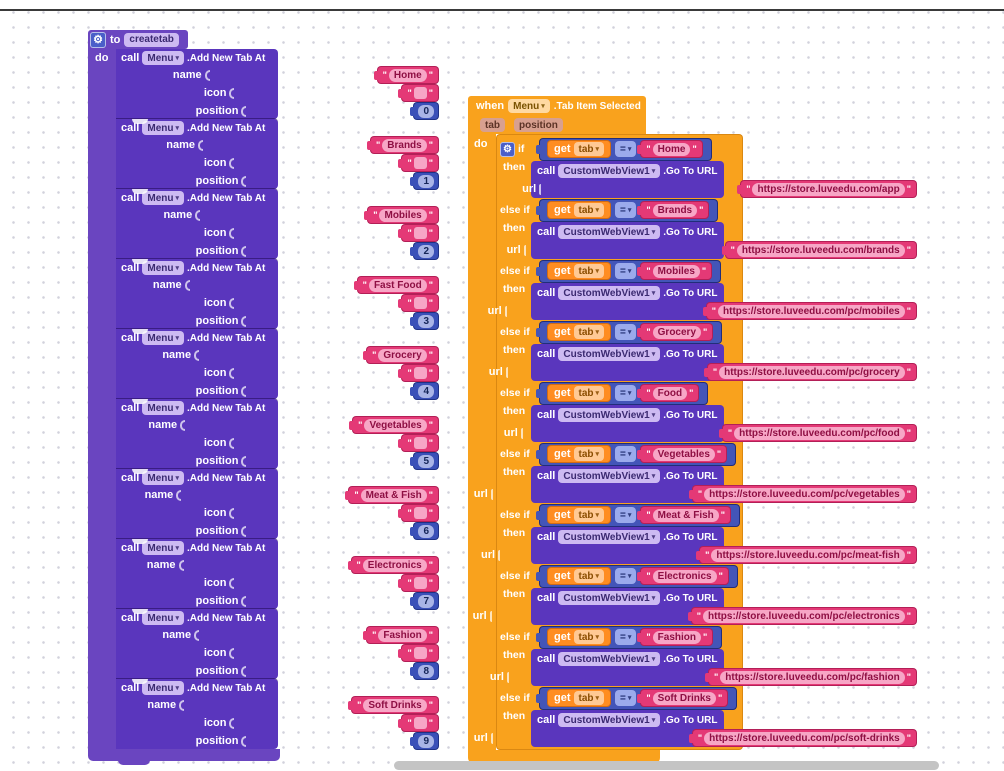 The height and width of the screenshot is (771, 1004). I want to click on tab-name-value: Fast Food, so click(397, 285).